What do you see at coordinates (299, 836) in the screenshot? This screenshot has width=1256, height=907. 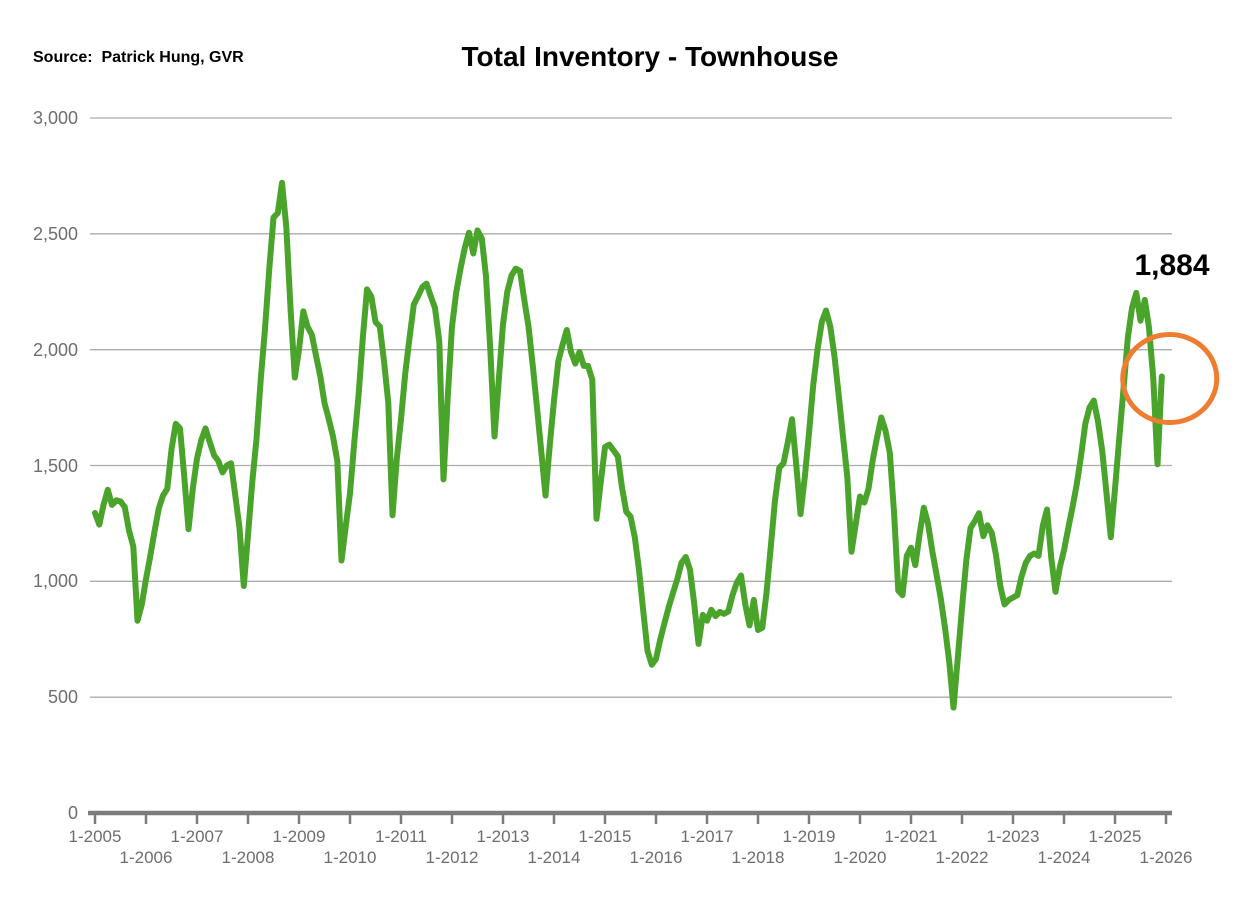 I see `x-axis-tick-label: 1-2009` at bounding box center [299, 836].